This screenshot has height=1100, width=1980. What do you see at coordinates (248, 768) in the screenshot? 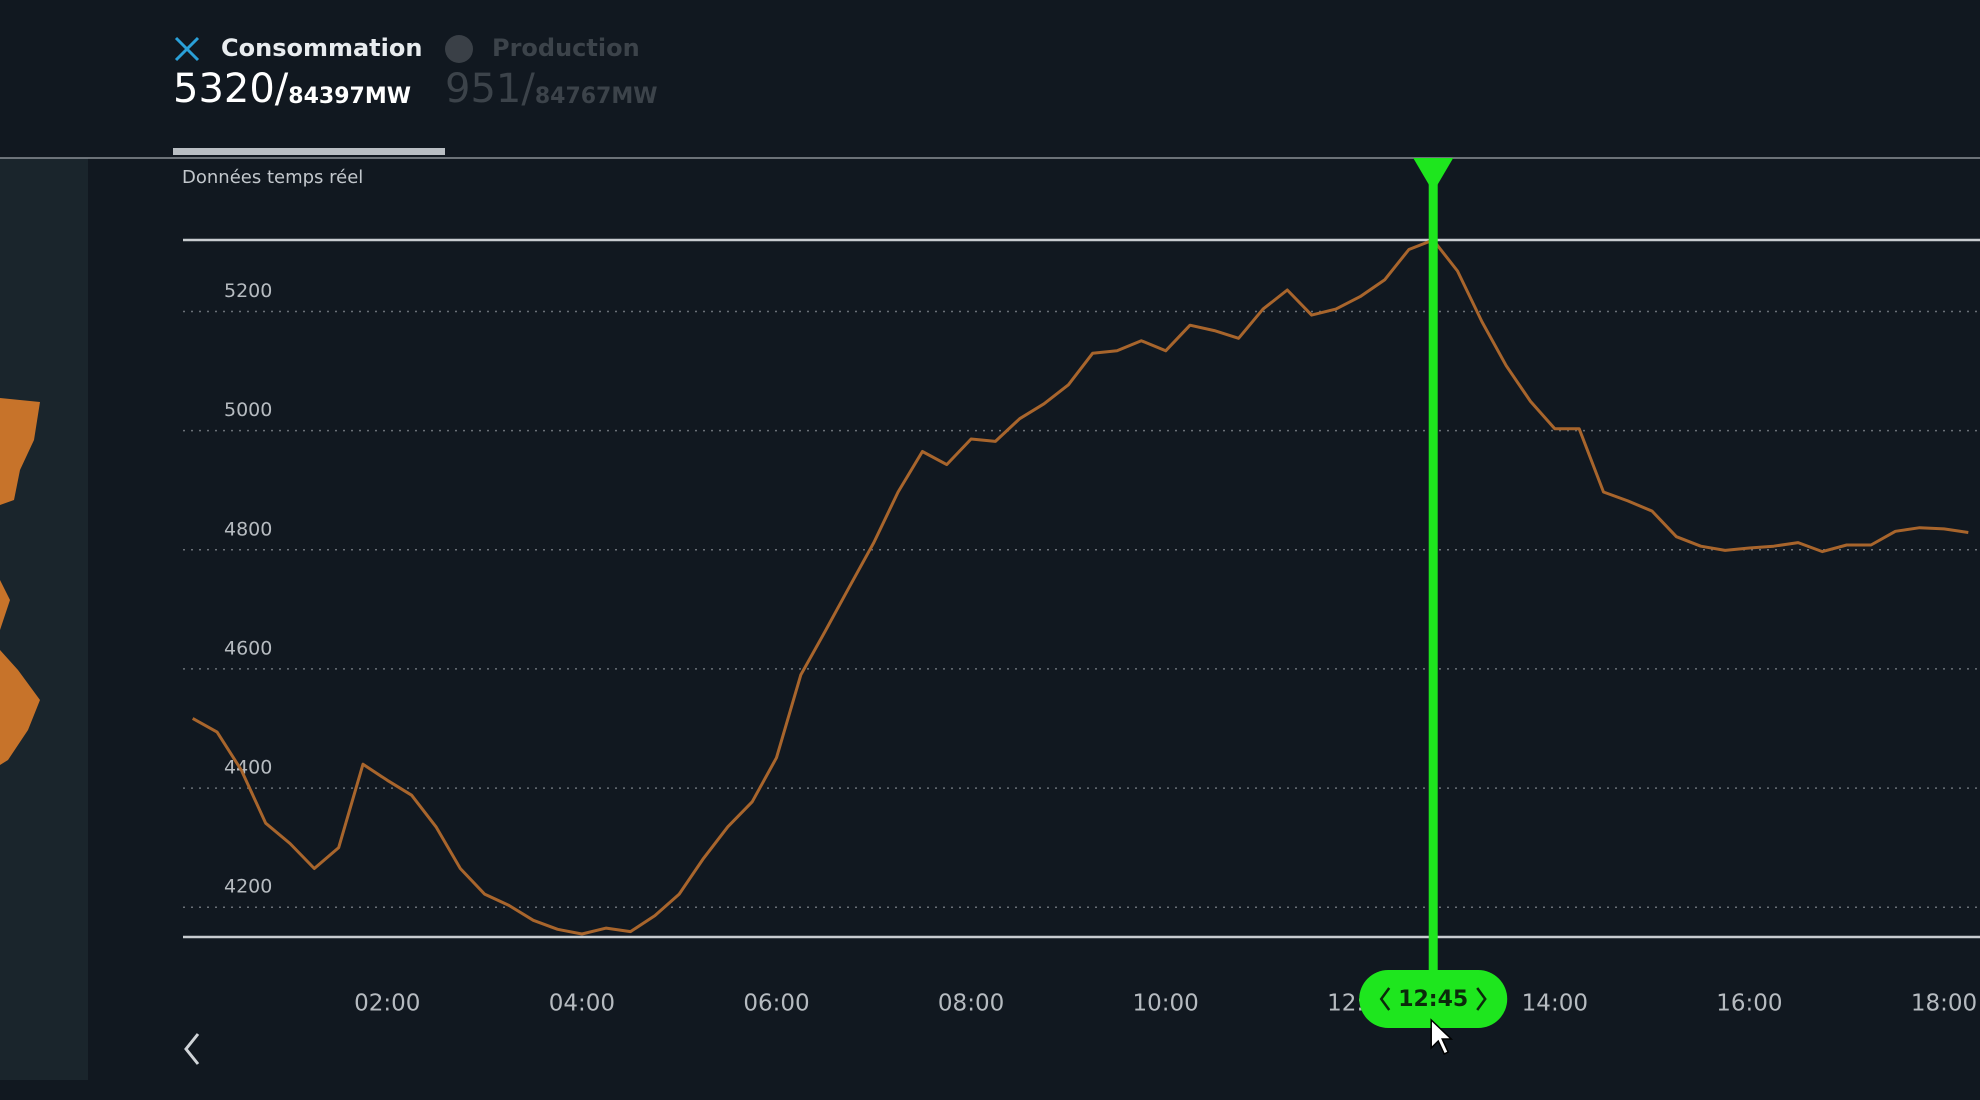
I see `y-tick-label: 4400` at bounding box center [248, 768].